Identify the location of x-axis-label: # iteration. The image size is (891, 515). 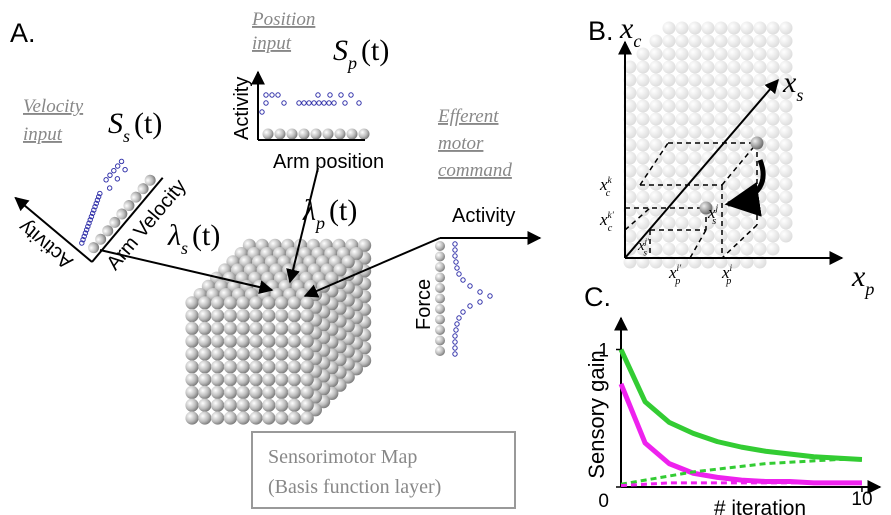
(760, 506).